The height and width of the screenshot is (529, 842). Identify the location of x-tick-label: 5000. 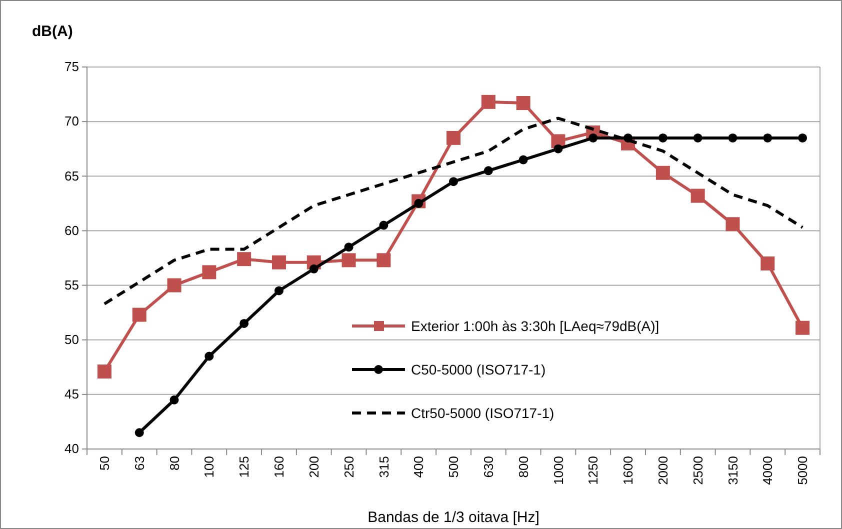
(802, 470).